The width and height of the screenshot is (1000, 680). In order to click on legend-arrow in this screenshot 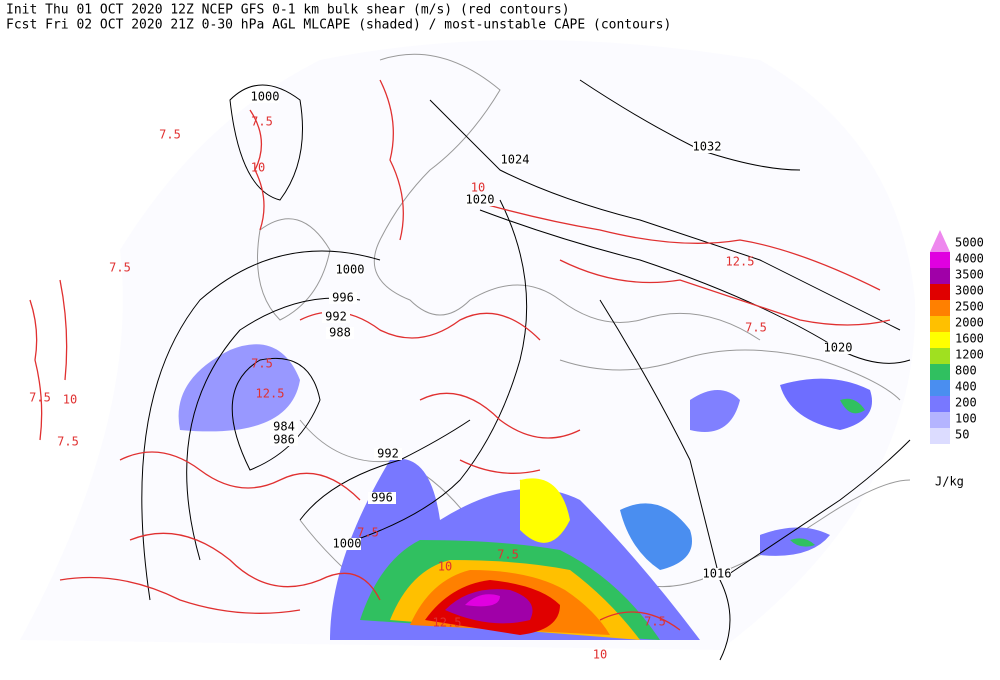, I will do `click(940, 241)`.